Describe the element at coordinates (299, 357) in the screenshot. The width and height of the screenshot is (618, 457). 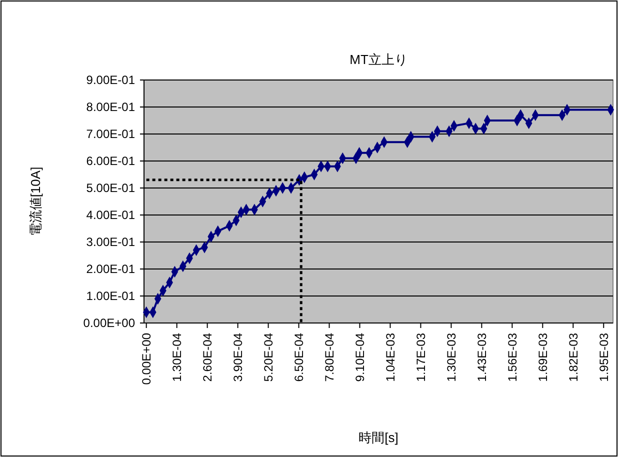
I see `x-tick-label: 6.50E-04` at that location.